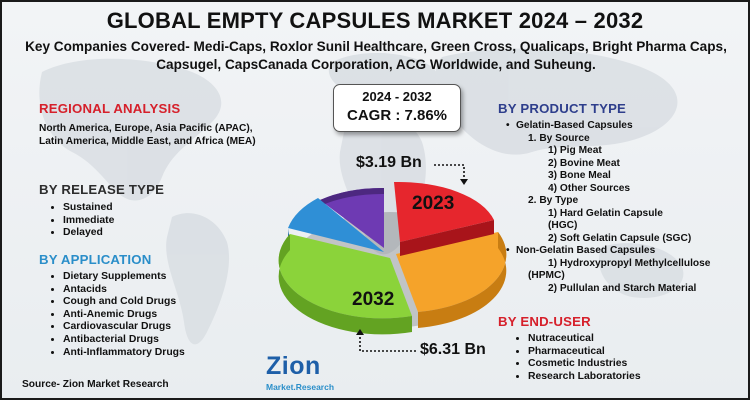  Describe the element at coordinates (300, 387) in the screenshot. I see `logo-tagline: Market.Research` at that location.